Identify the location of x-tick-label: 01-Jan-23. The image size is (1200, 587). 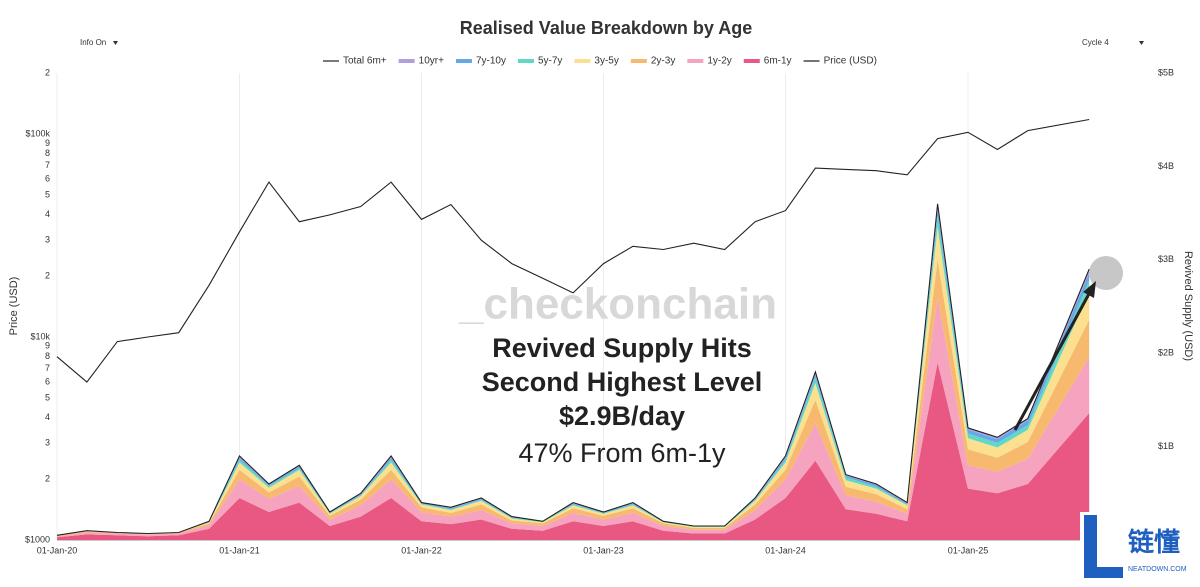
(603, 550).